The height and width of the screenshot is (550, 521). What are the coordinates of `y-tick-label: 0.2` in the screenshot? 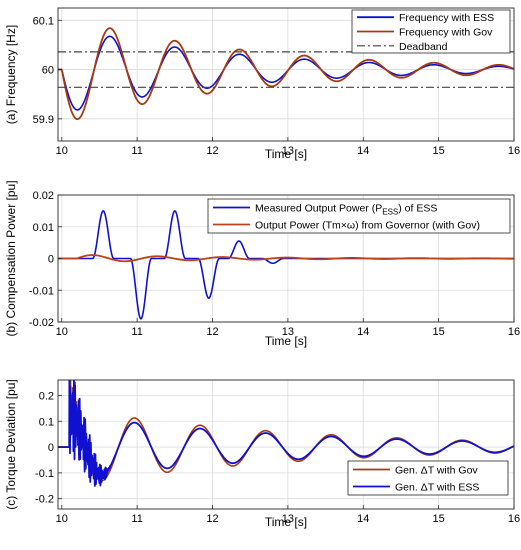 It's located at (46, 396).